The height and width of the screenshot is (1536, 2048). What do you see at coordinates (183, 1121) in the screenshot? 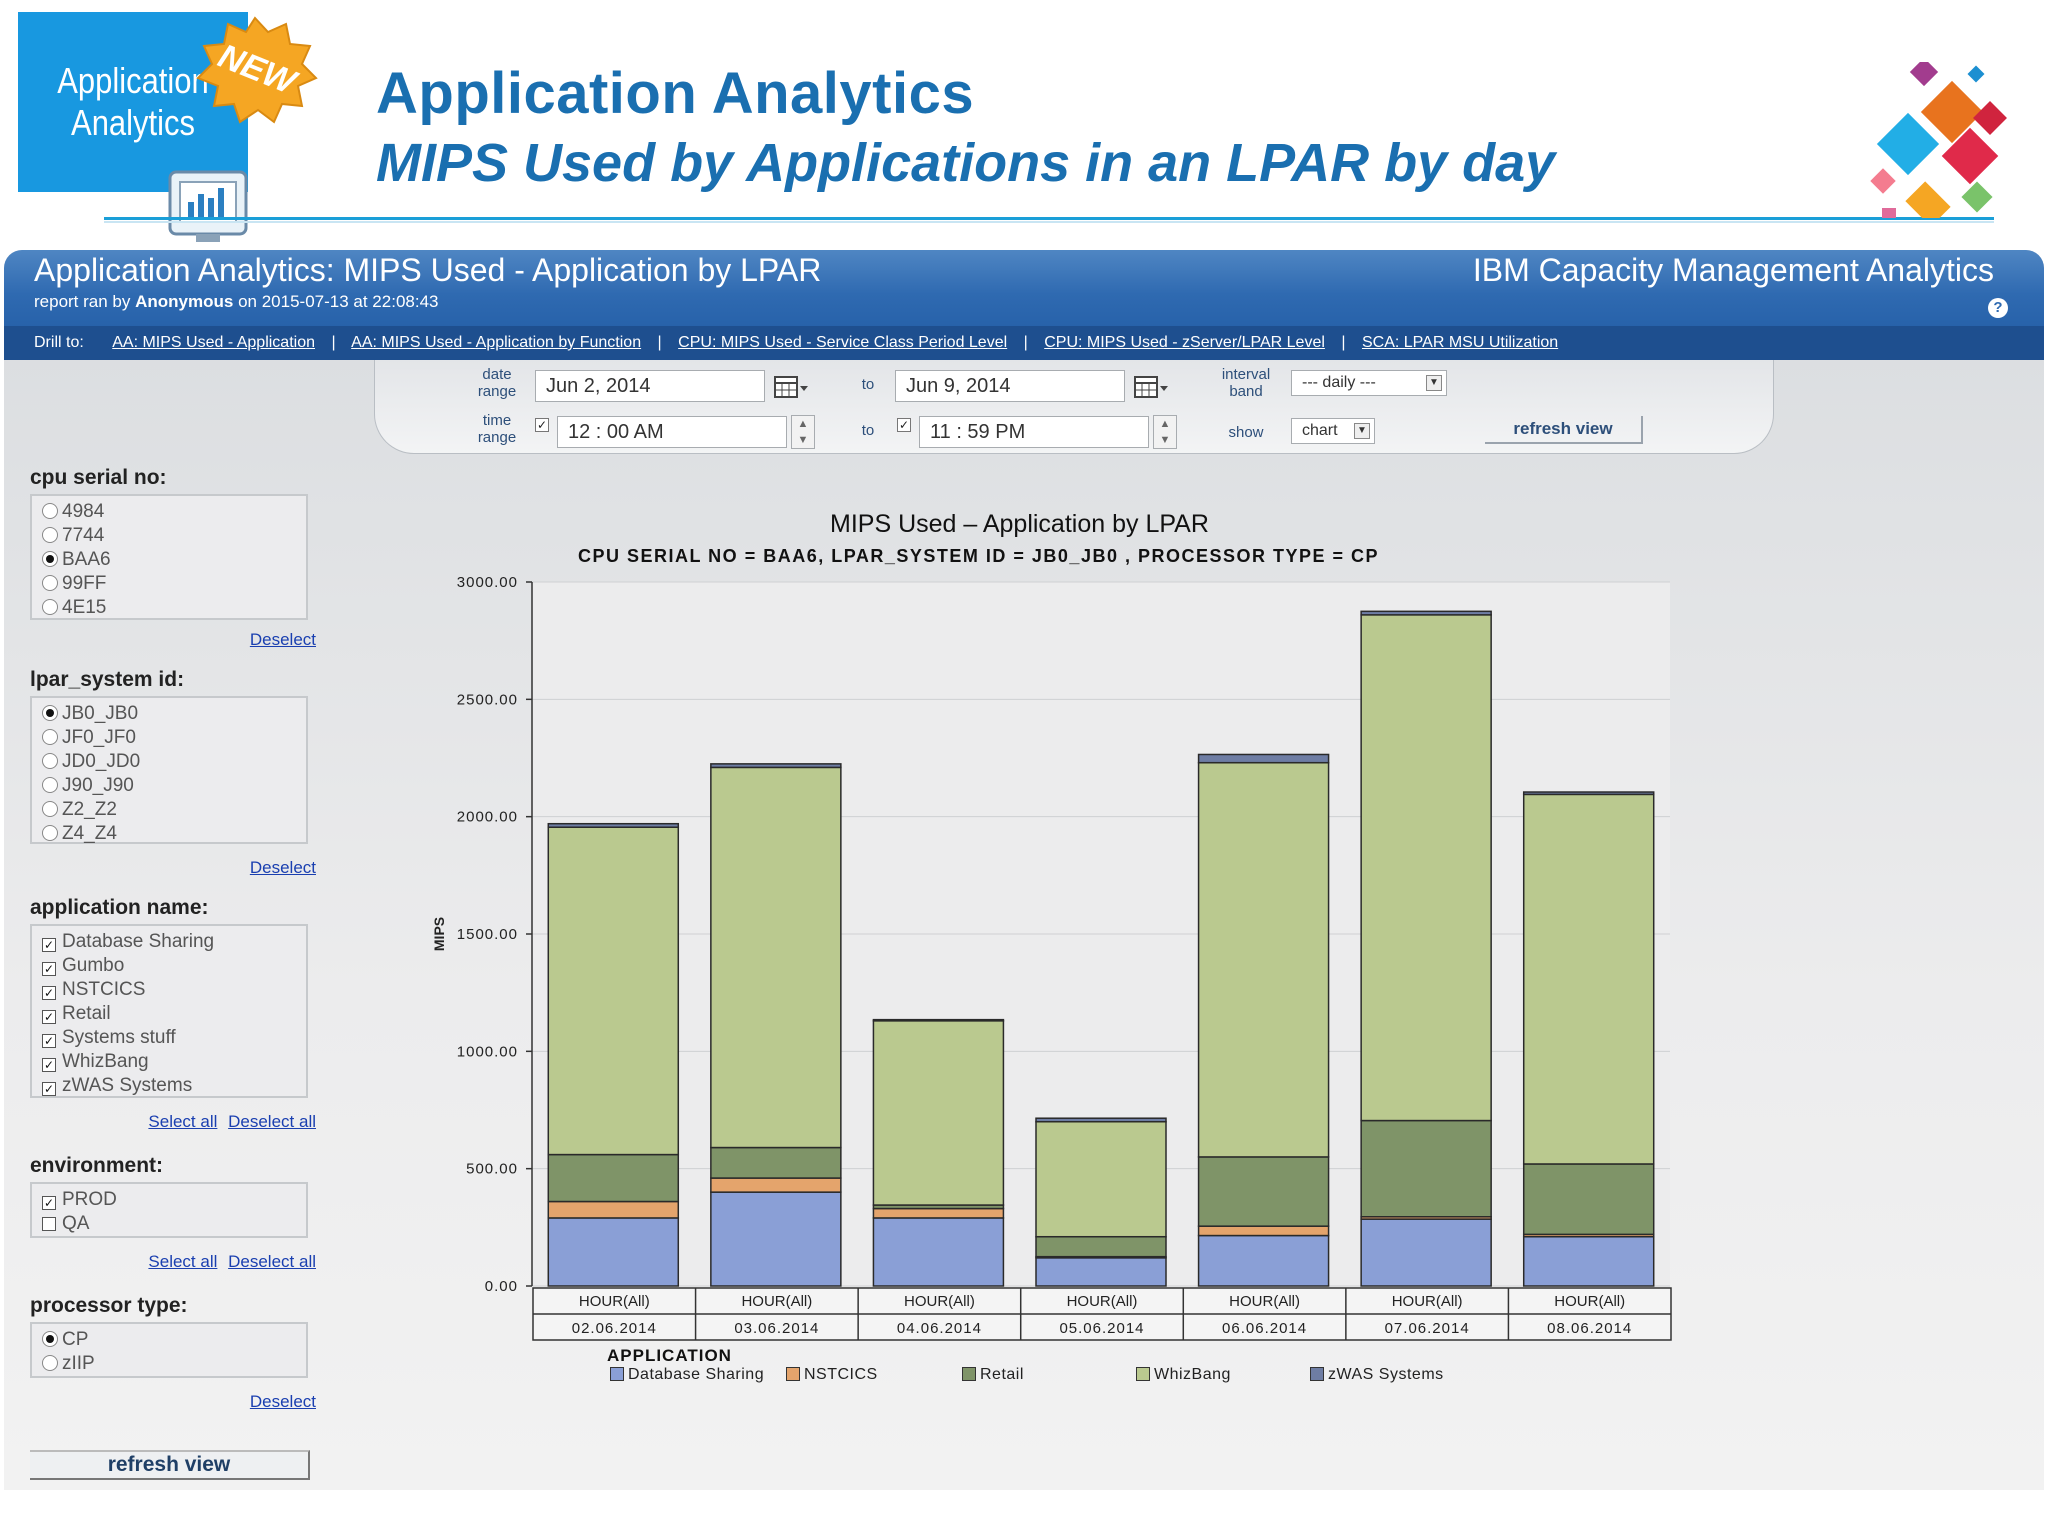
I see `application-select-all-link: Select all` at bounding box center [183, 1121].